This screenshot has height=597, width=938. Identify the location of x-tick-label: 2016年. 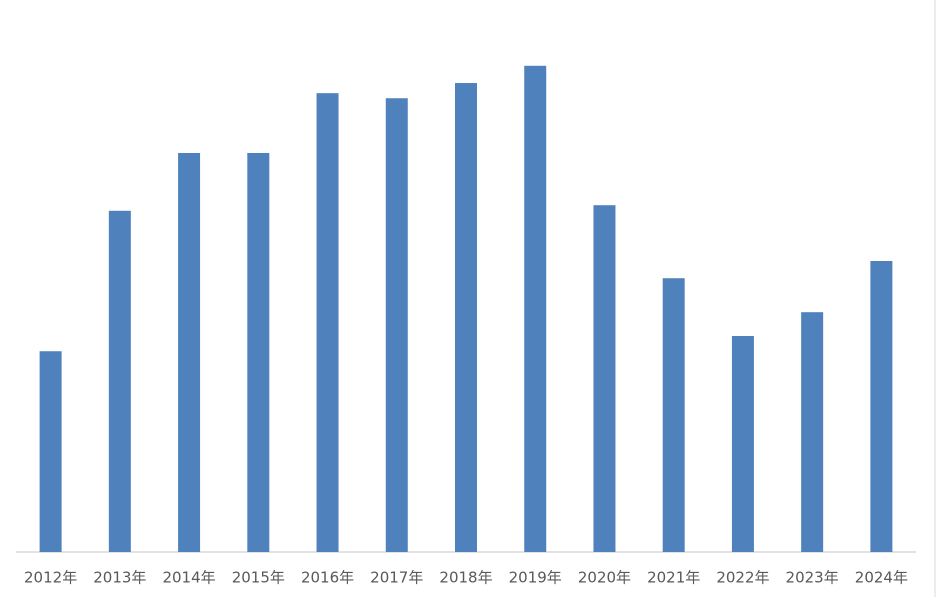
(327, 578).